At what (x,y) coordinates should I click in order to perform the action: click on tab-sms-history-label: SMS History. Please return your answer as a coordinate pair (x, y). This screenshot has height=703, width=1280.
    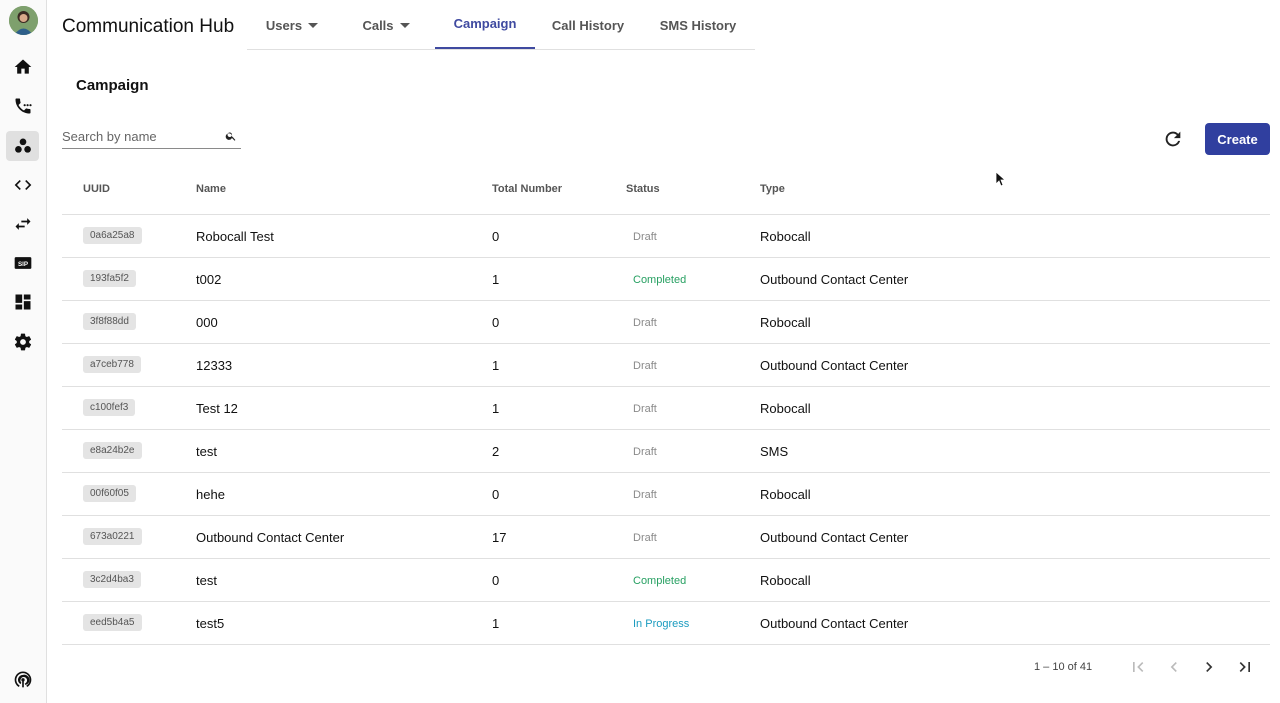
    Looking at the image, I should click on (698, 25).